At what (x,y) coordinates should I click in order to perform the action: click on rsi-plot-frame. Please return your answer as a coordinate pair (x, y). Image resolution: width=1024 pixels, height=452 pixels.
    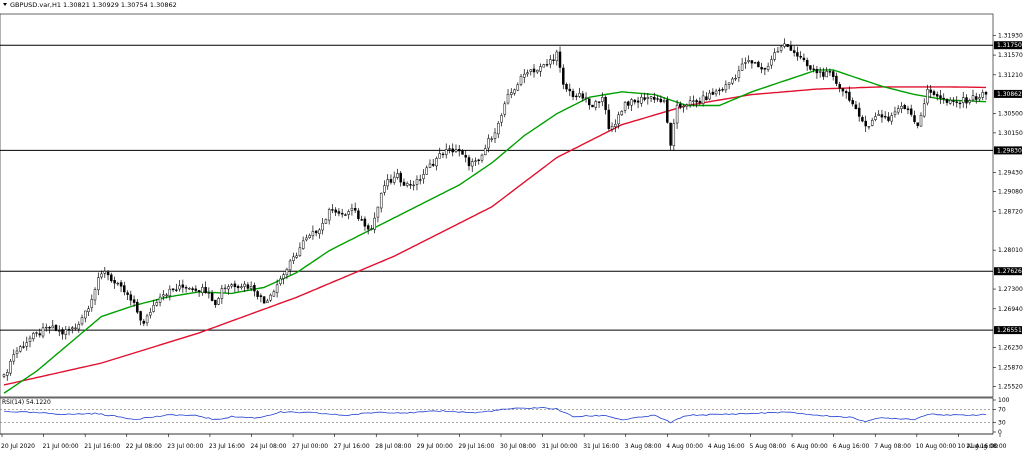
    Looking at the image, I should click on (497, 416).